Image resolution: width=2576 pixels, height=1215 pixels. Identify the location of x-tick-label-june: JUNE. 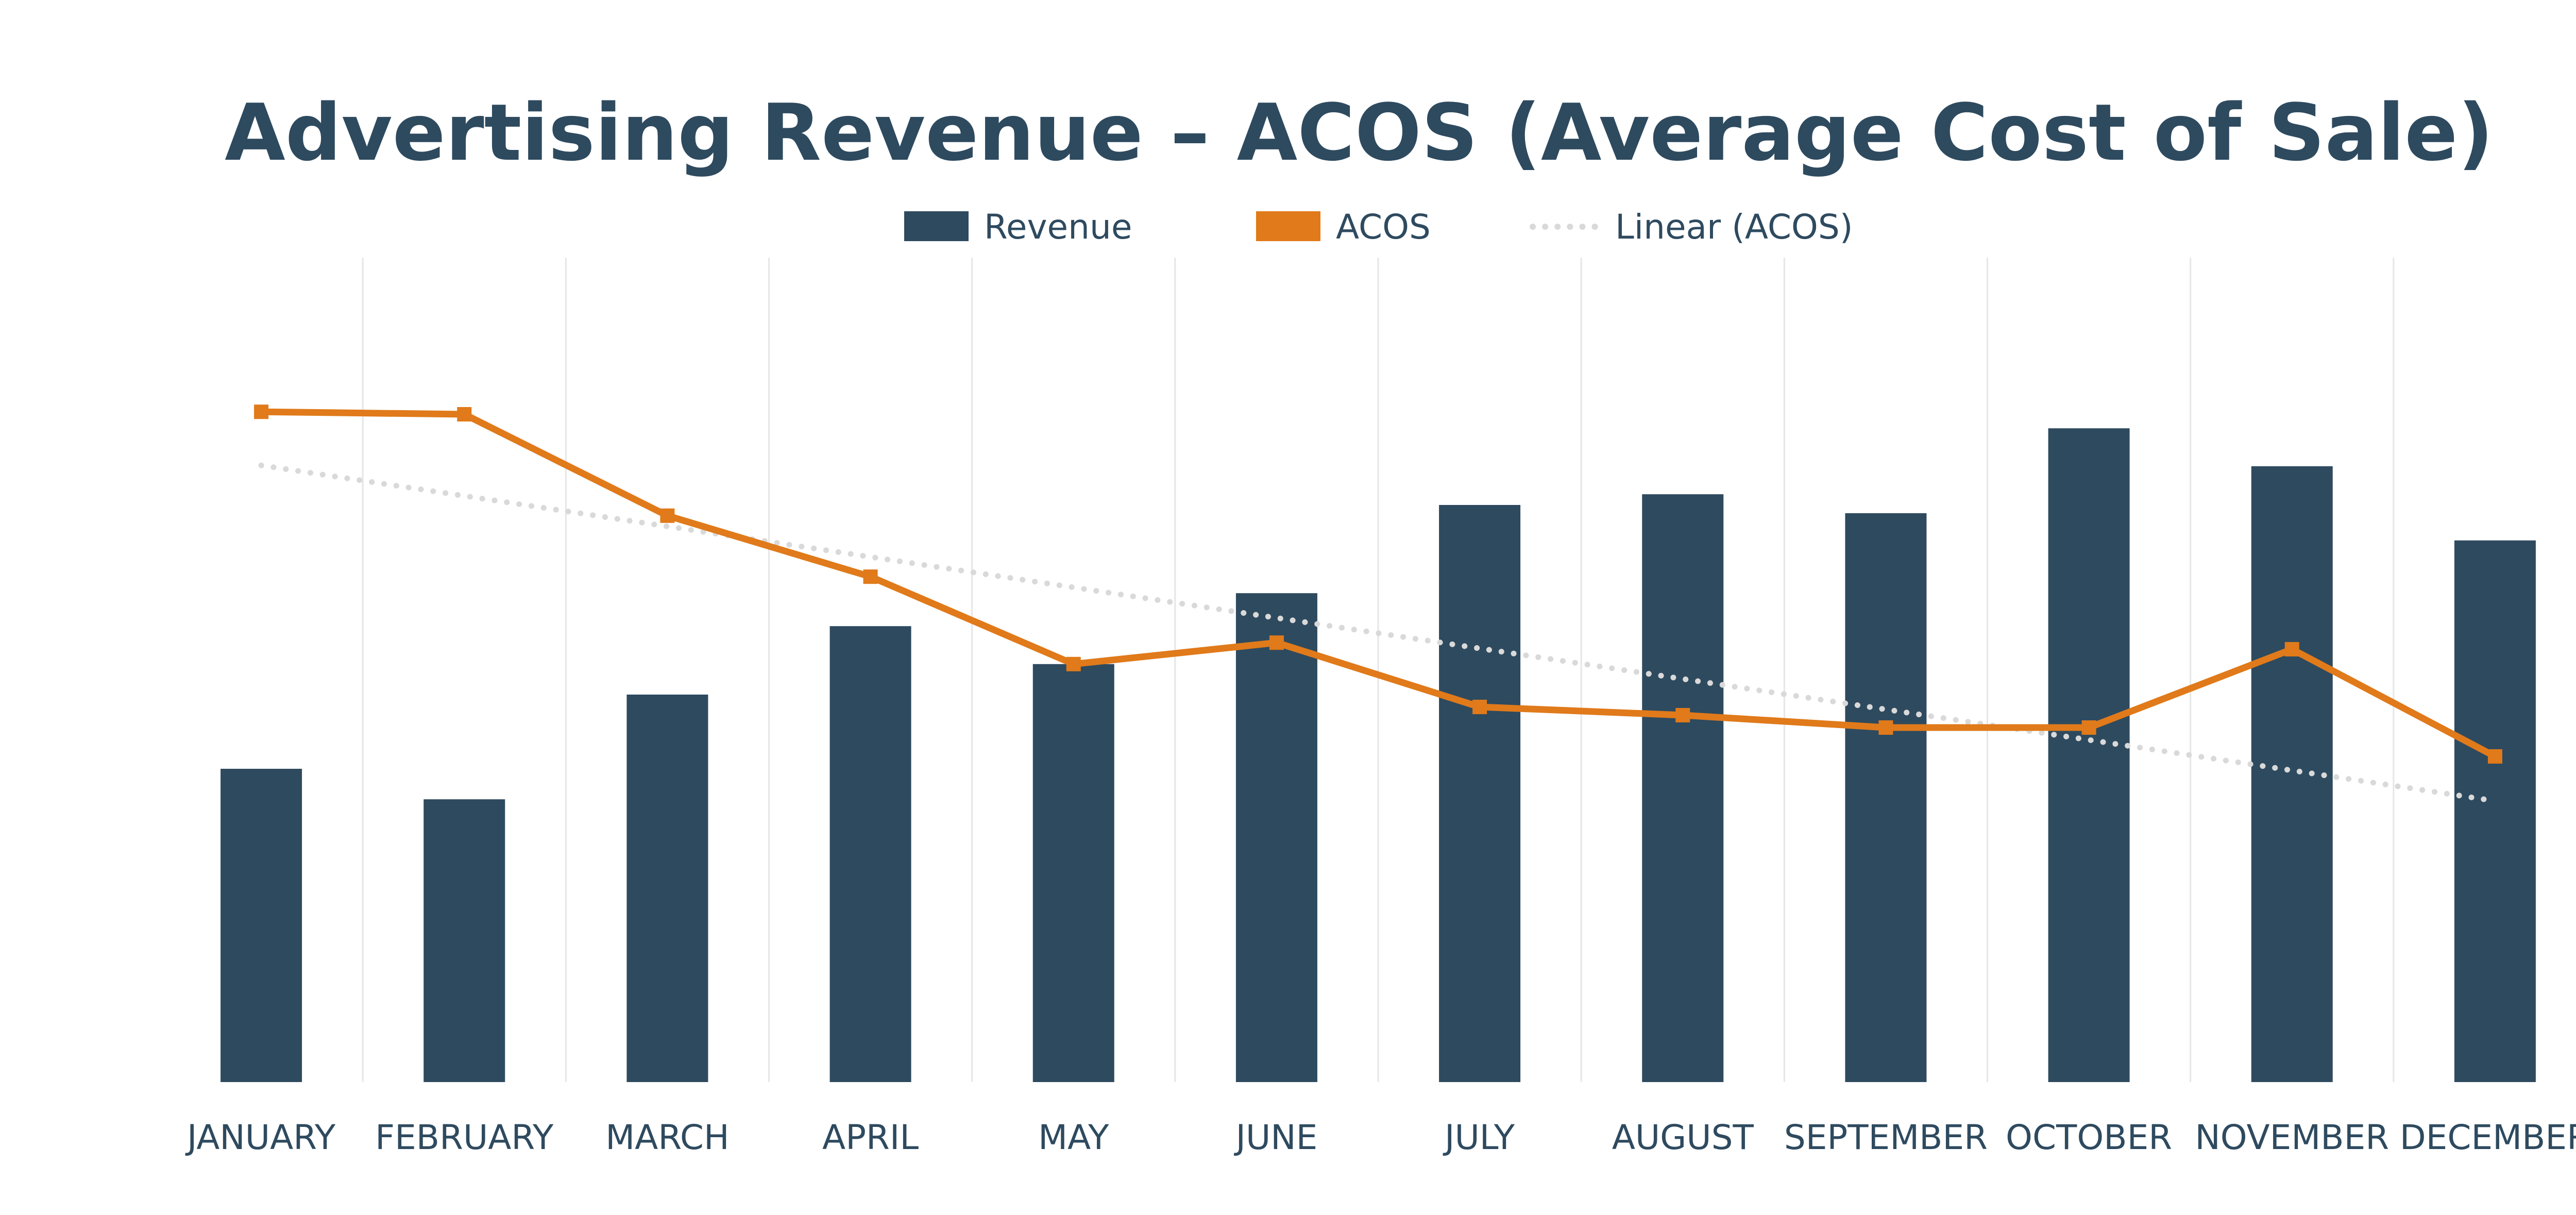
(1275, 1137).